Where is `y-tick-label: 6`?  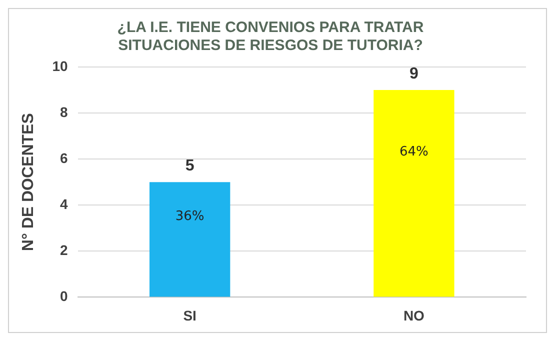
y-tick-label: 6 is located at coordinates (64, 158).